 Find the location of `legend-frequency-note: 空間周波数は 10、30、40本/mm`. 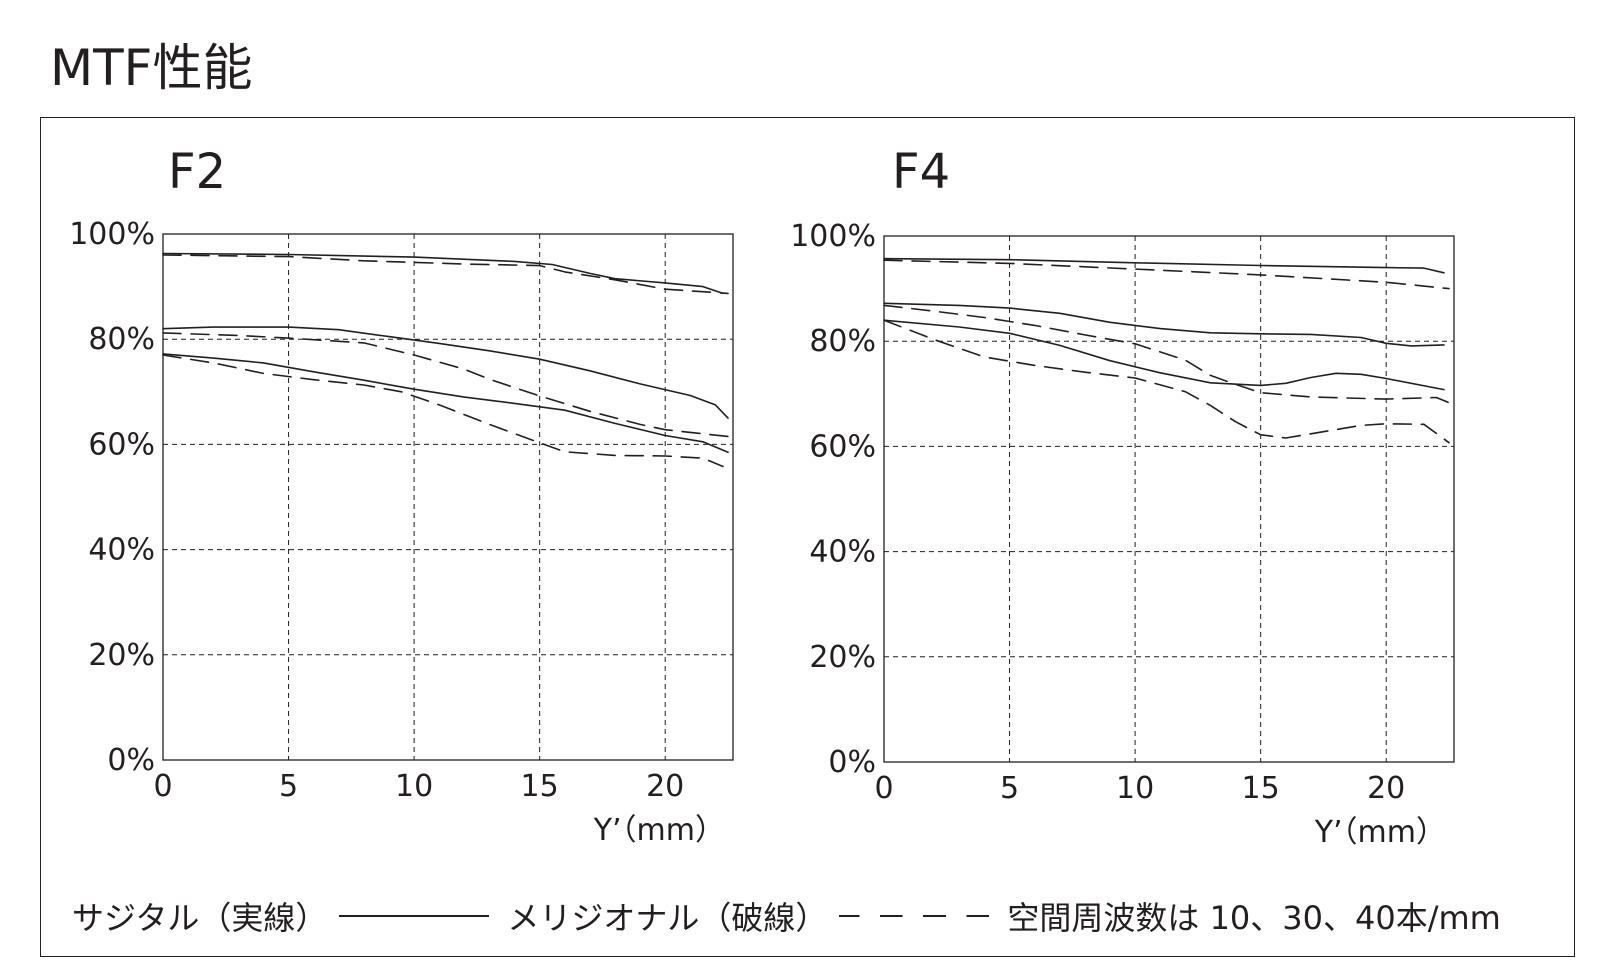

legend-frequency-note: 空間周波数は 10、30、40本/mm is located at coordinates (1254, 918).